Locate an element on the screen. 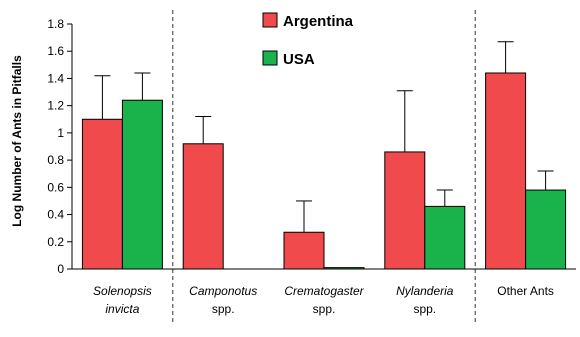 The height and width of the screenshot is (337, 580). y-tick-label: 0.2 is located at coordinates (55, 242).